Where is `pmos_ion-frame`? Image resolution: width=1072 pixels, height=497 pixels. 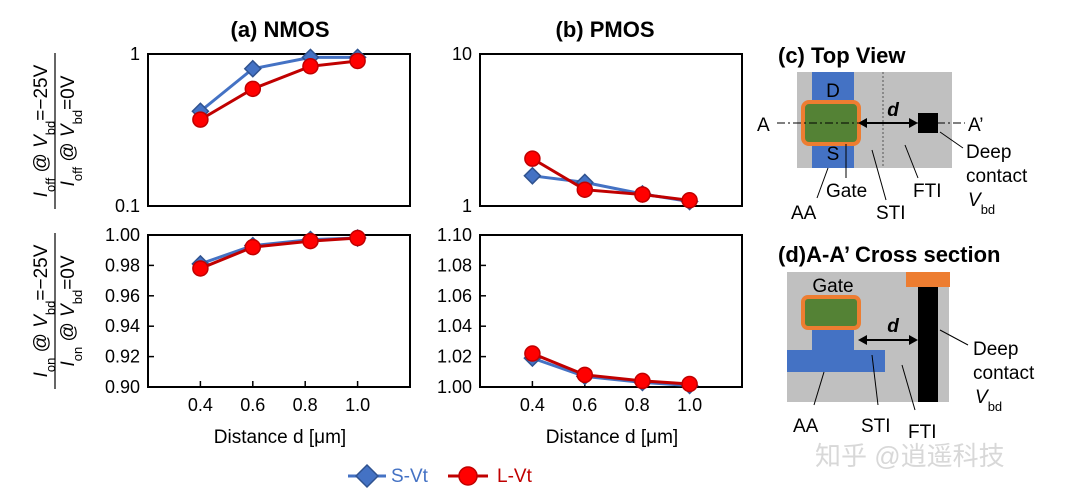
pmos_ion-frame is located at coordinates (611, 311).